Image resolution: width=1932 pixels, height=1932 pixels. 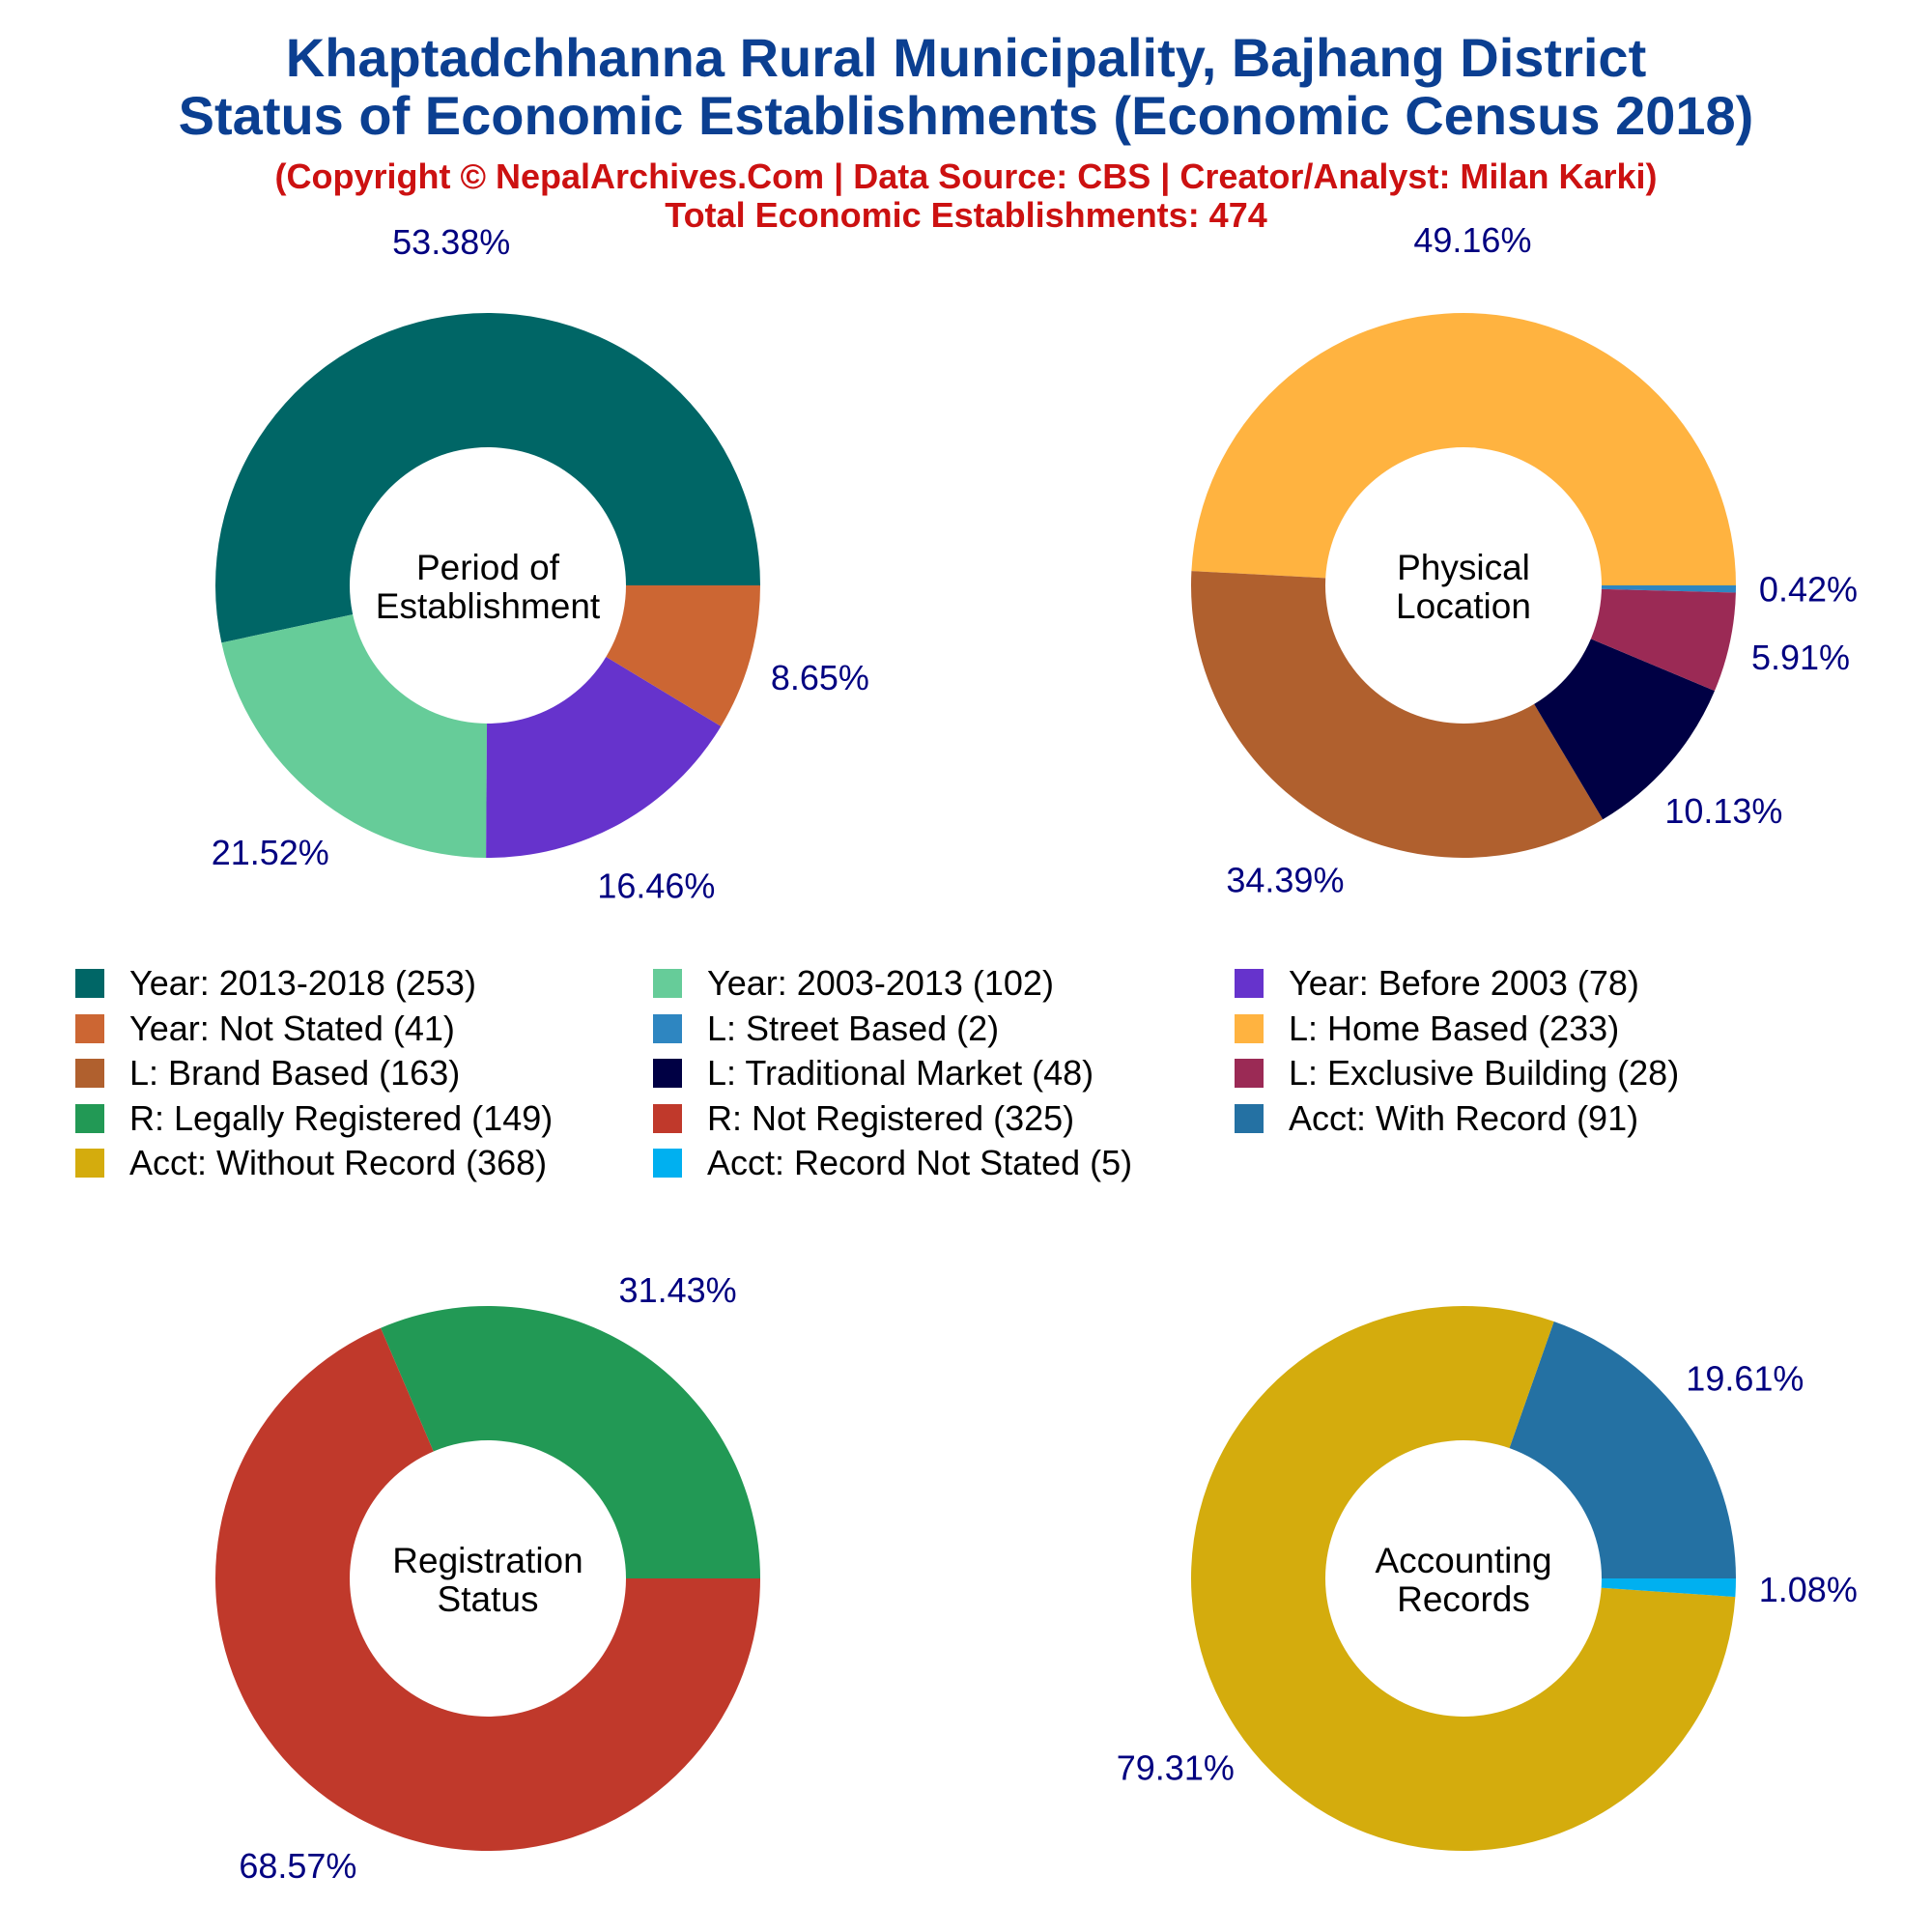 What do you see at coordinates (966, 215) in the screenshot?
I see `chart-subtitle-line2: Total Economic Establishments: 474` at bounding box center [966, 215].